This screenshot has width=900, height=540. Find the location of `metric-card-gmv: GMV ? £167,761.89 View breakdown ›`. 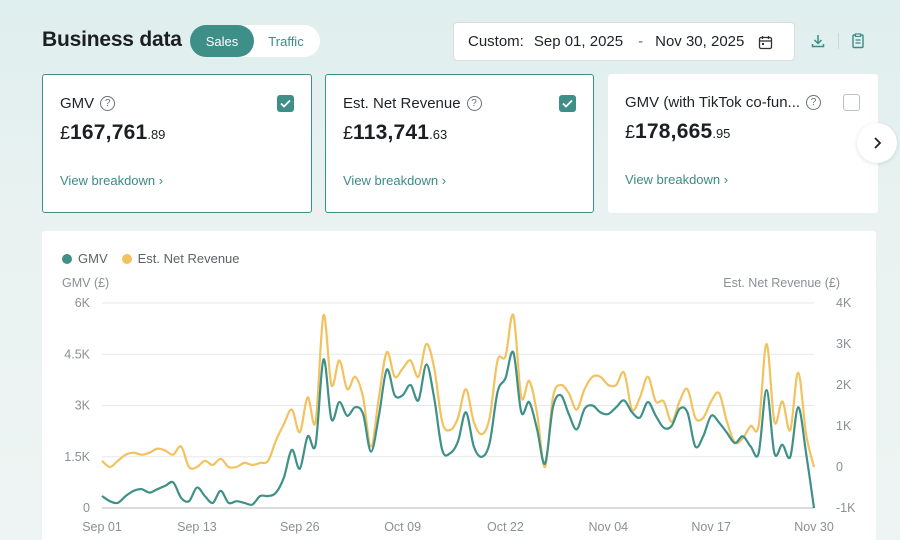

metric-card-gmv: GMV ? £167,761.89 View breakdown › is located at coordinates (177, 143).